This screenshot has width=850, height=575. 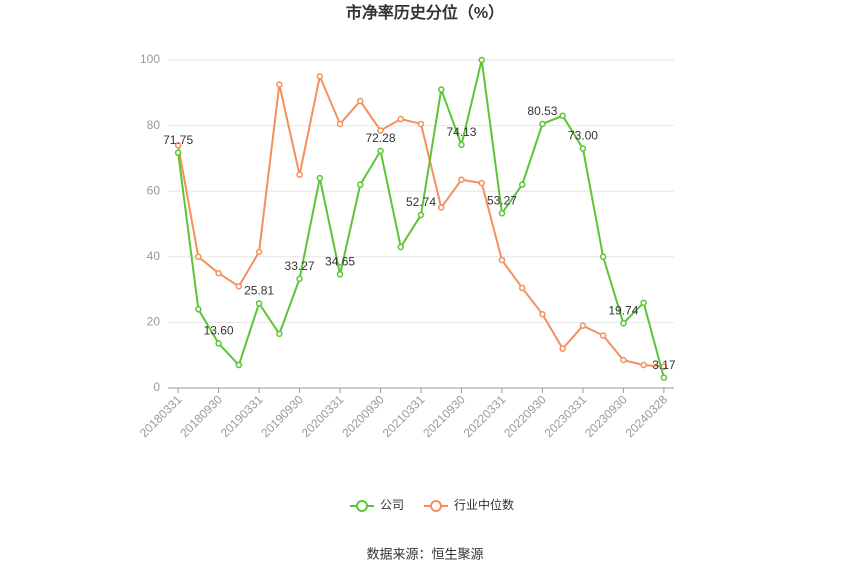 I want to click on x-tick-label: 20200930, so click(x=363, y=416).